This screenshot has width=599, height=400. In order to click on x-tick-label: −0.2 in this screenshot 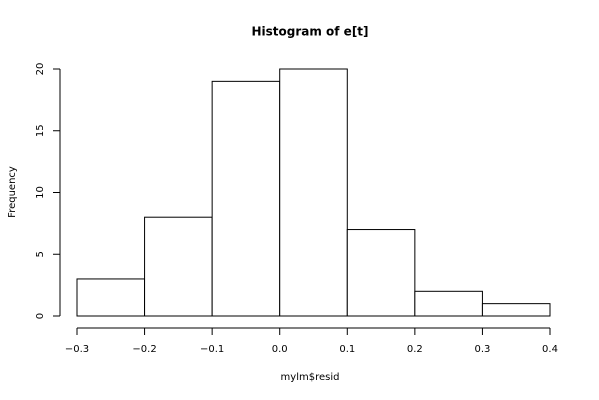, I will do `click(144, 349)`.